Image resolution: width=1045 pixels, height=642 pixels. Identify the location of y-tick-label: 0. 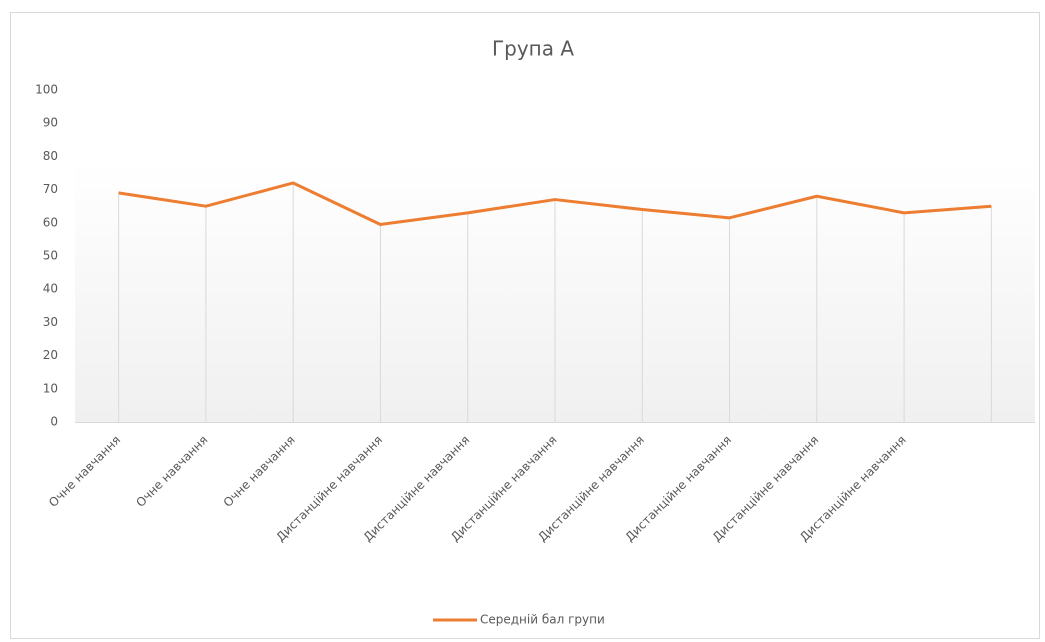
(54, 422).